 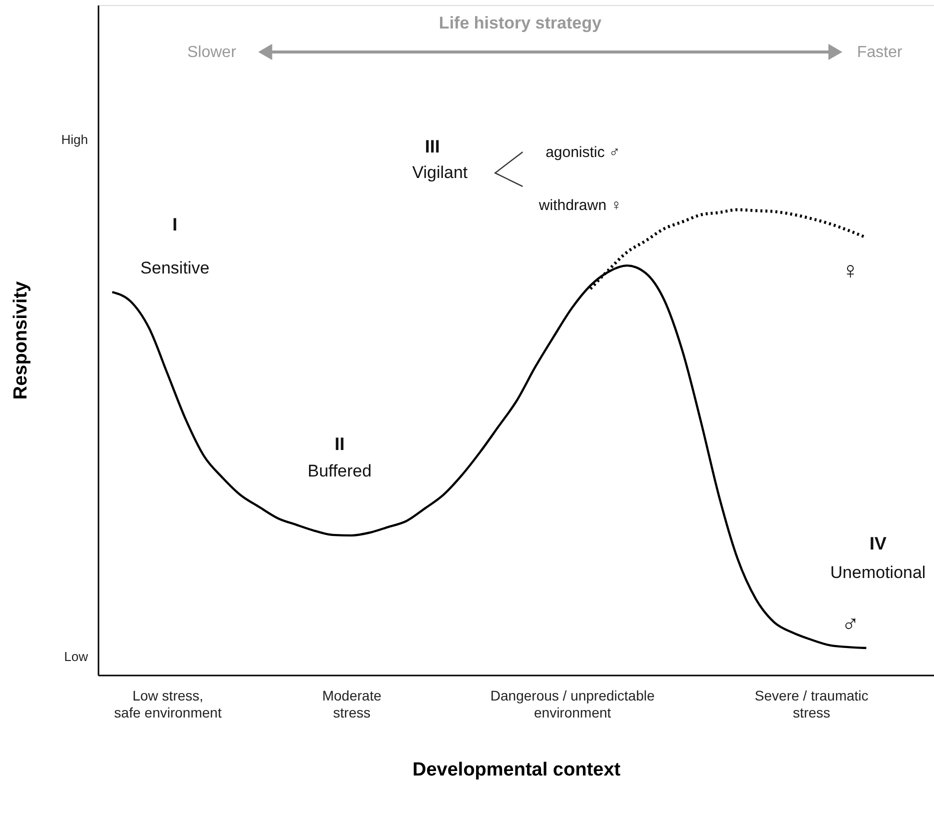 I want to click on x-tick-label: Moderate stress, so click(x=352, y=704).